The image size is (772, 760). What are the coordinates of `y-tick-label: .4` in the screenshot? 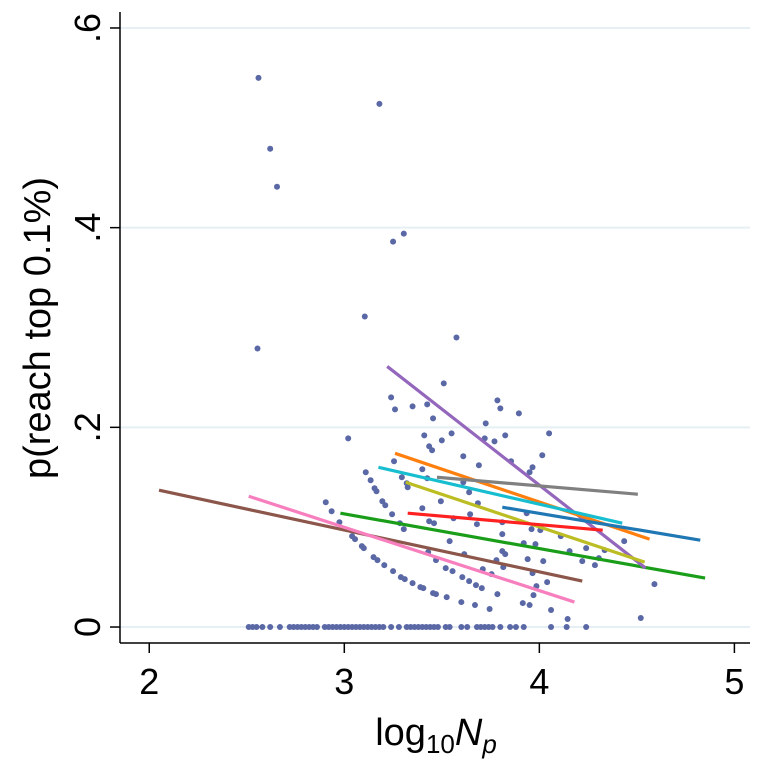 It's located at (87, 228).